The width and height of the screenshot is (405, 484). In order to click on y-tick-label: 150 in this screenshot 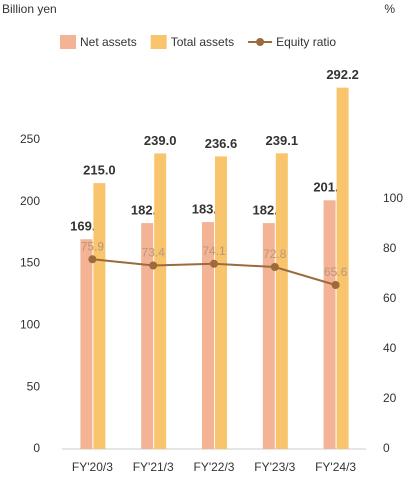, I will do `click(30, 263)`.